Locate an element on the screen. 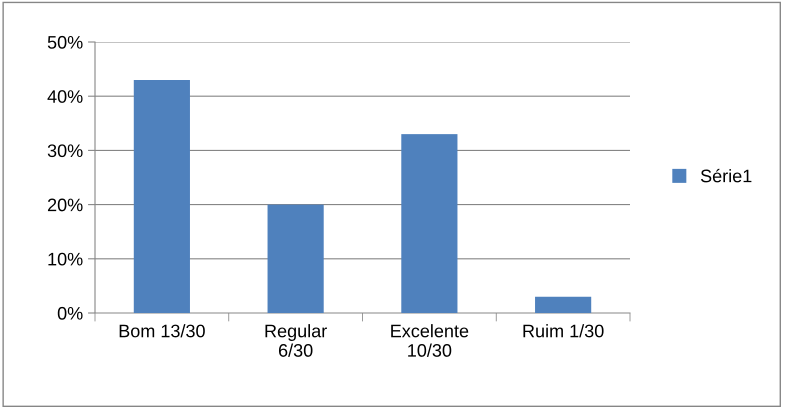  y-tick-label: 30% is located at coordinates (65, 151).